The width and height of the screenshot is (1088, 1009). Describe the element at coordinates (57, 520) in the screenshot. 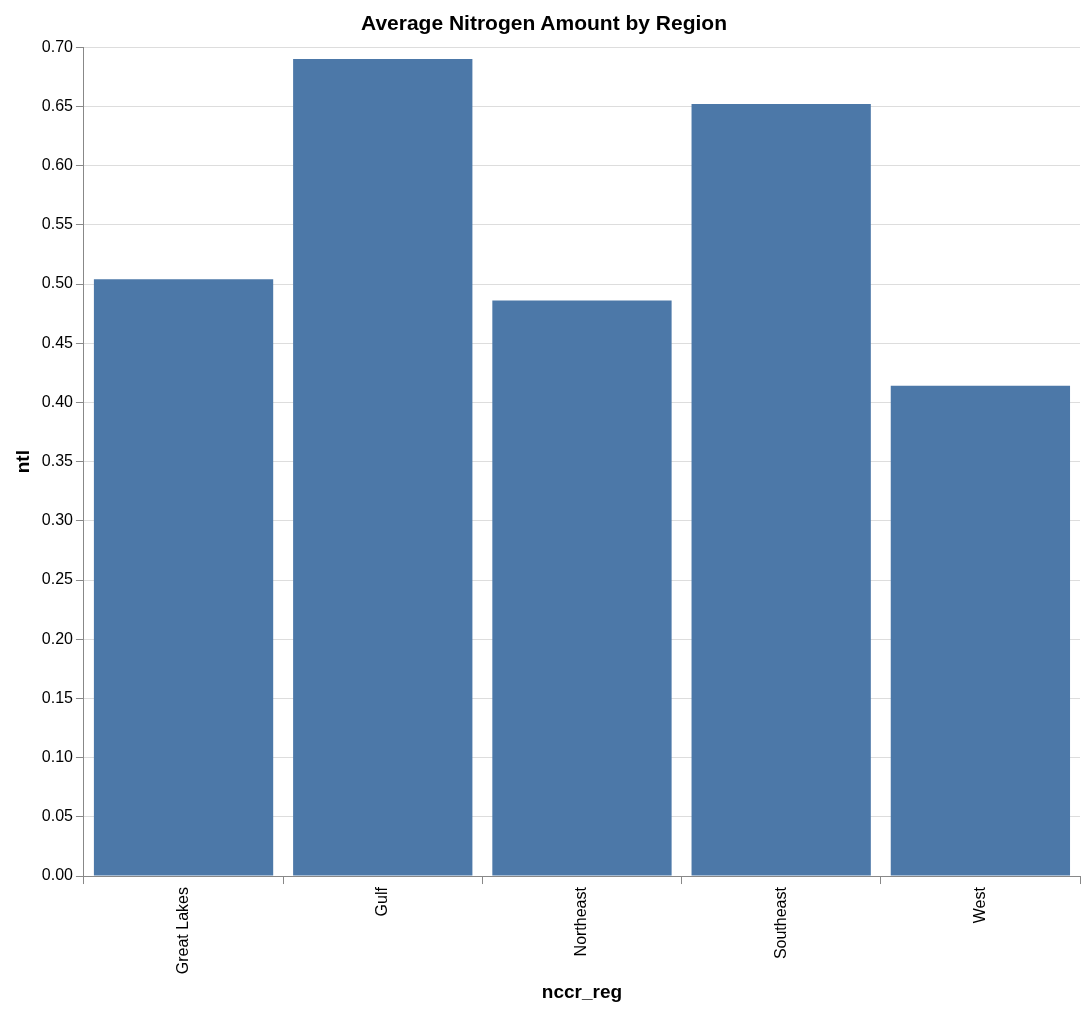

I see `y-tick-label: 0.30` at that location.